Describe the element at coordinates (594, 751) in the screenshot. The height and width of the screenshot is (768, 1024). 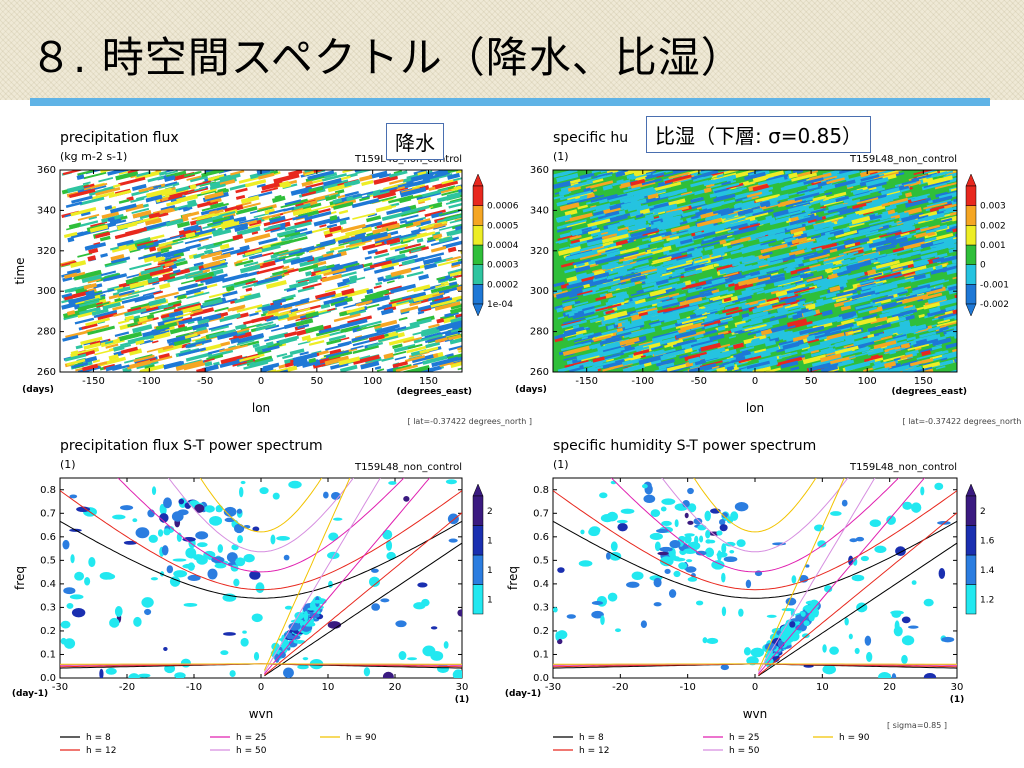
I see `legend-label: h = 12` at that location.